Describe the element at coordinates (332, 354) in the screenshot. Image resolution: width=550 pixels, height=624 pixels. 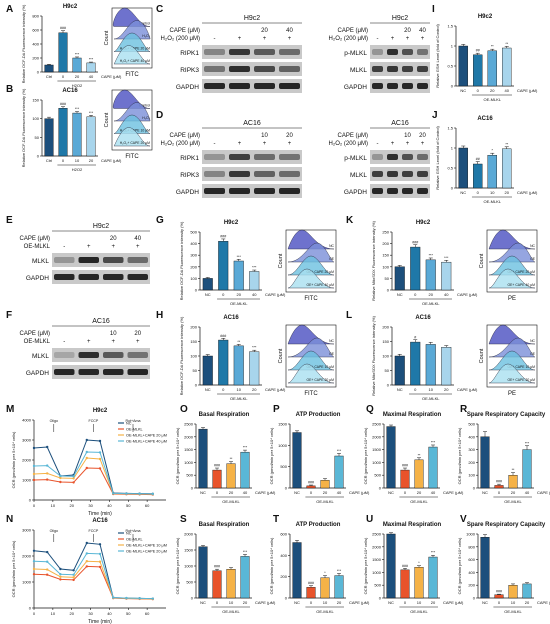
I see `histogram-label: OE` at that location.